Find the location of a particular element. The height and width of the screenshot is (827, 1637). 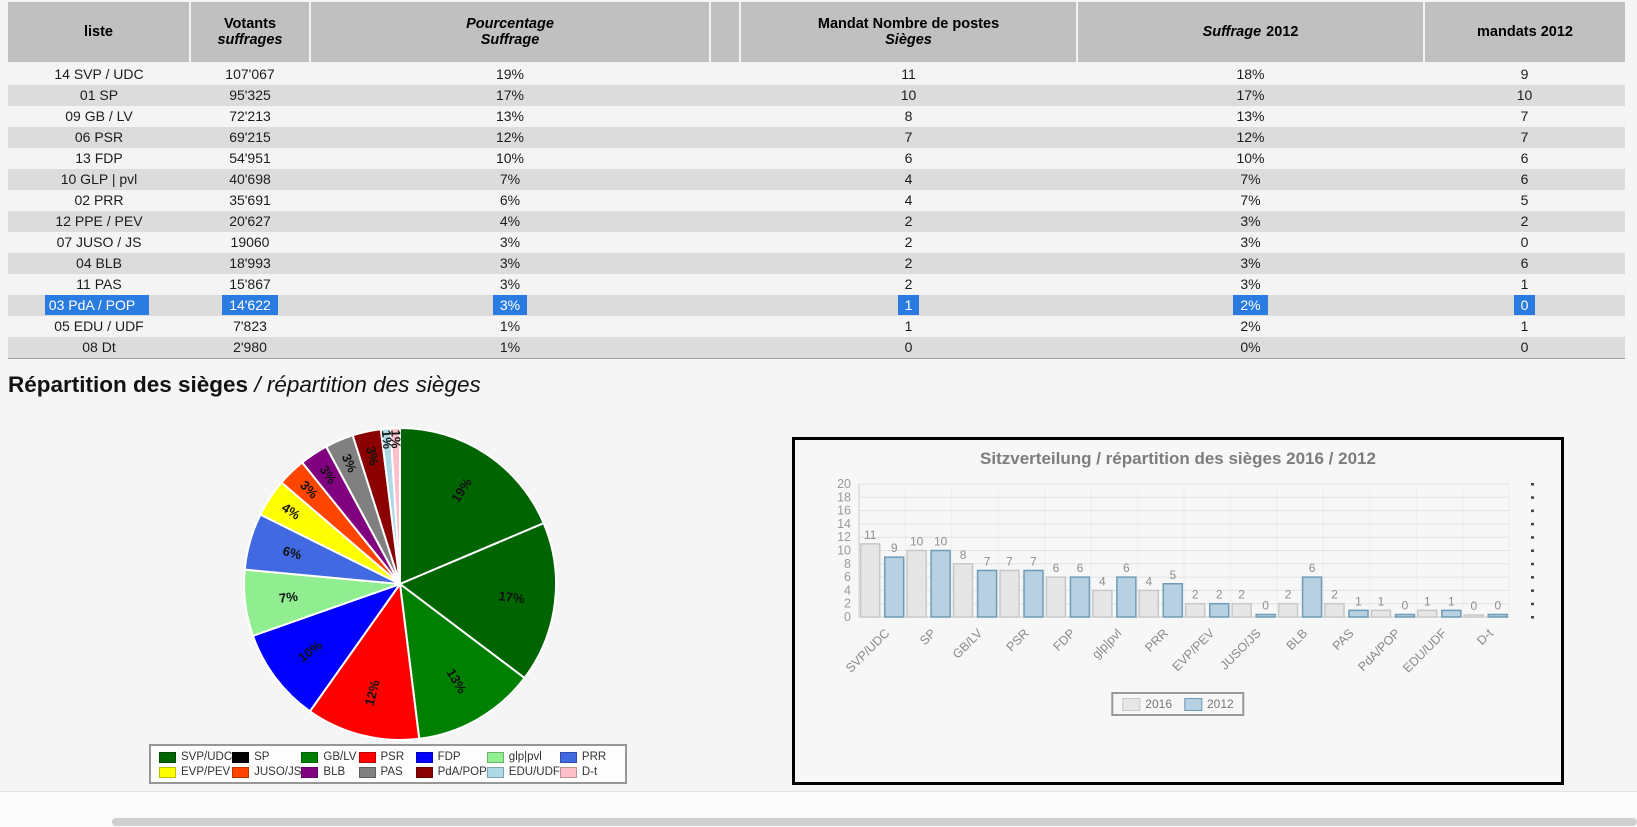

table-row: 11 PAS 15'867 3% 2 3% 1 is located at coordinates (816, 284).